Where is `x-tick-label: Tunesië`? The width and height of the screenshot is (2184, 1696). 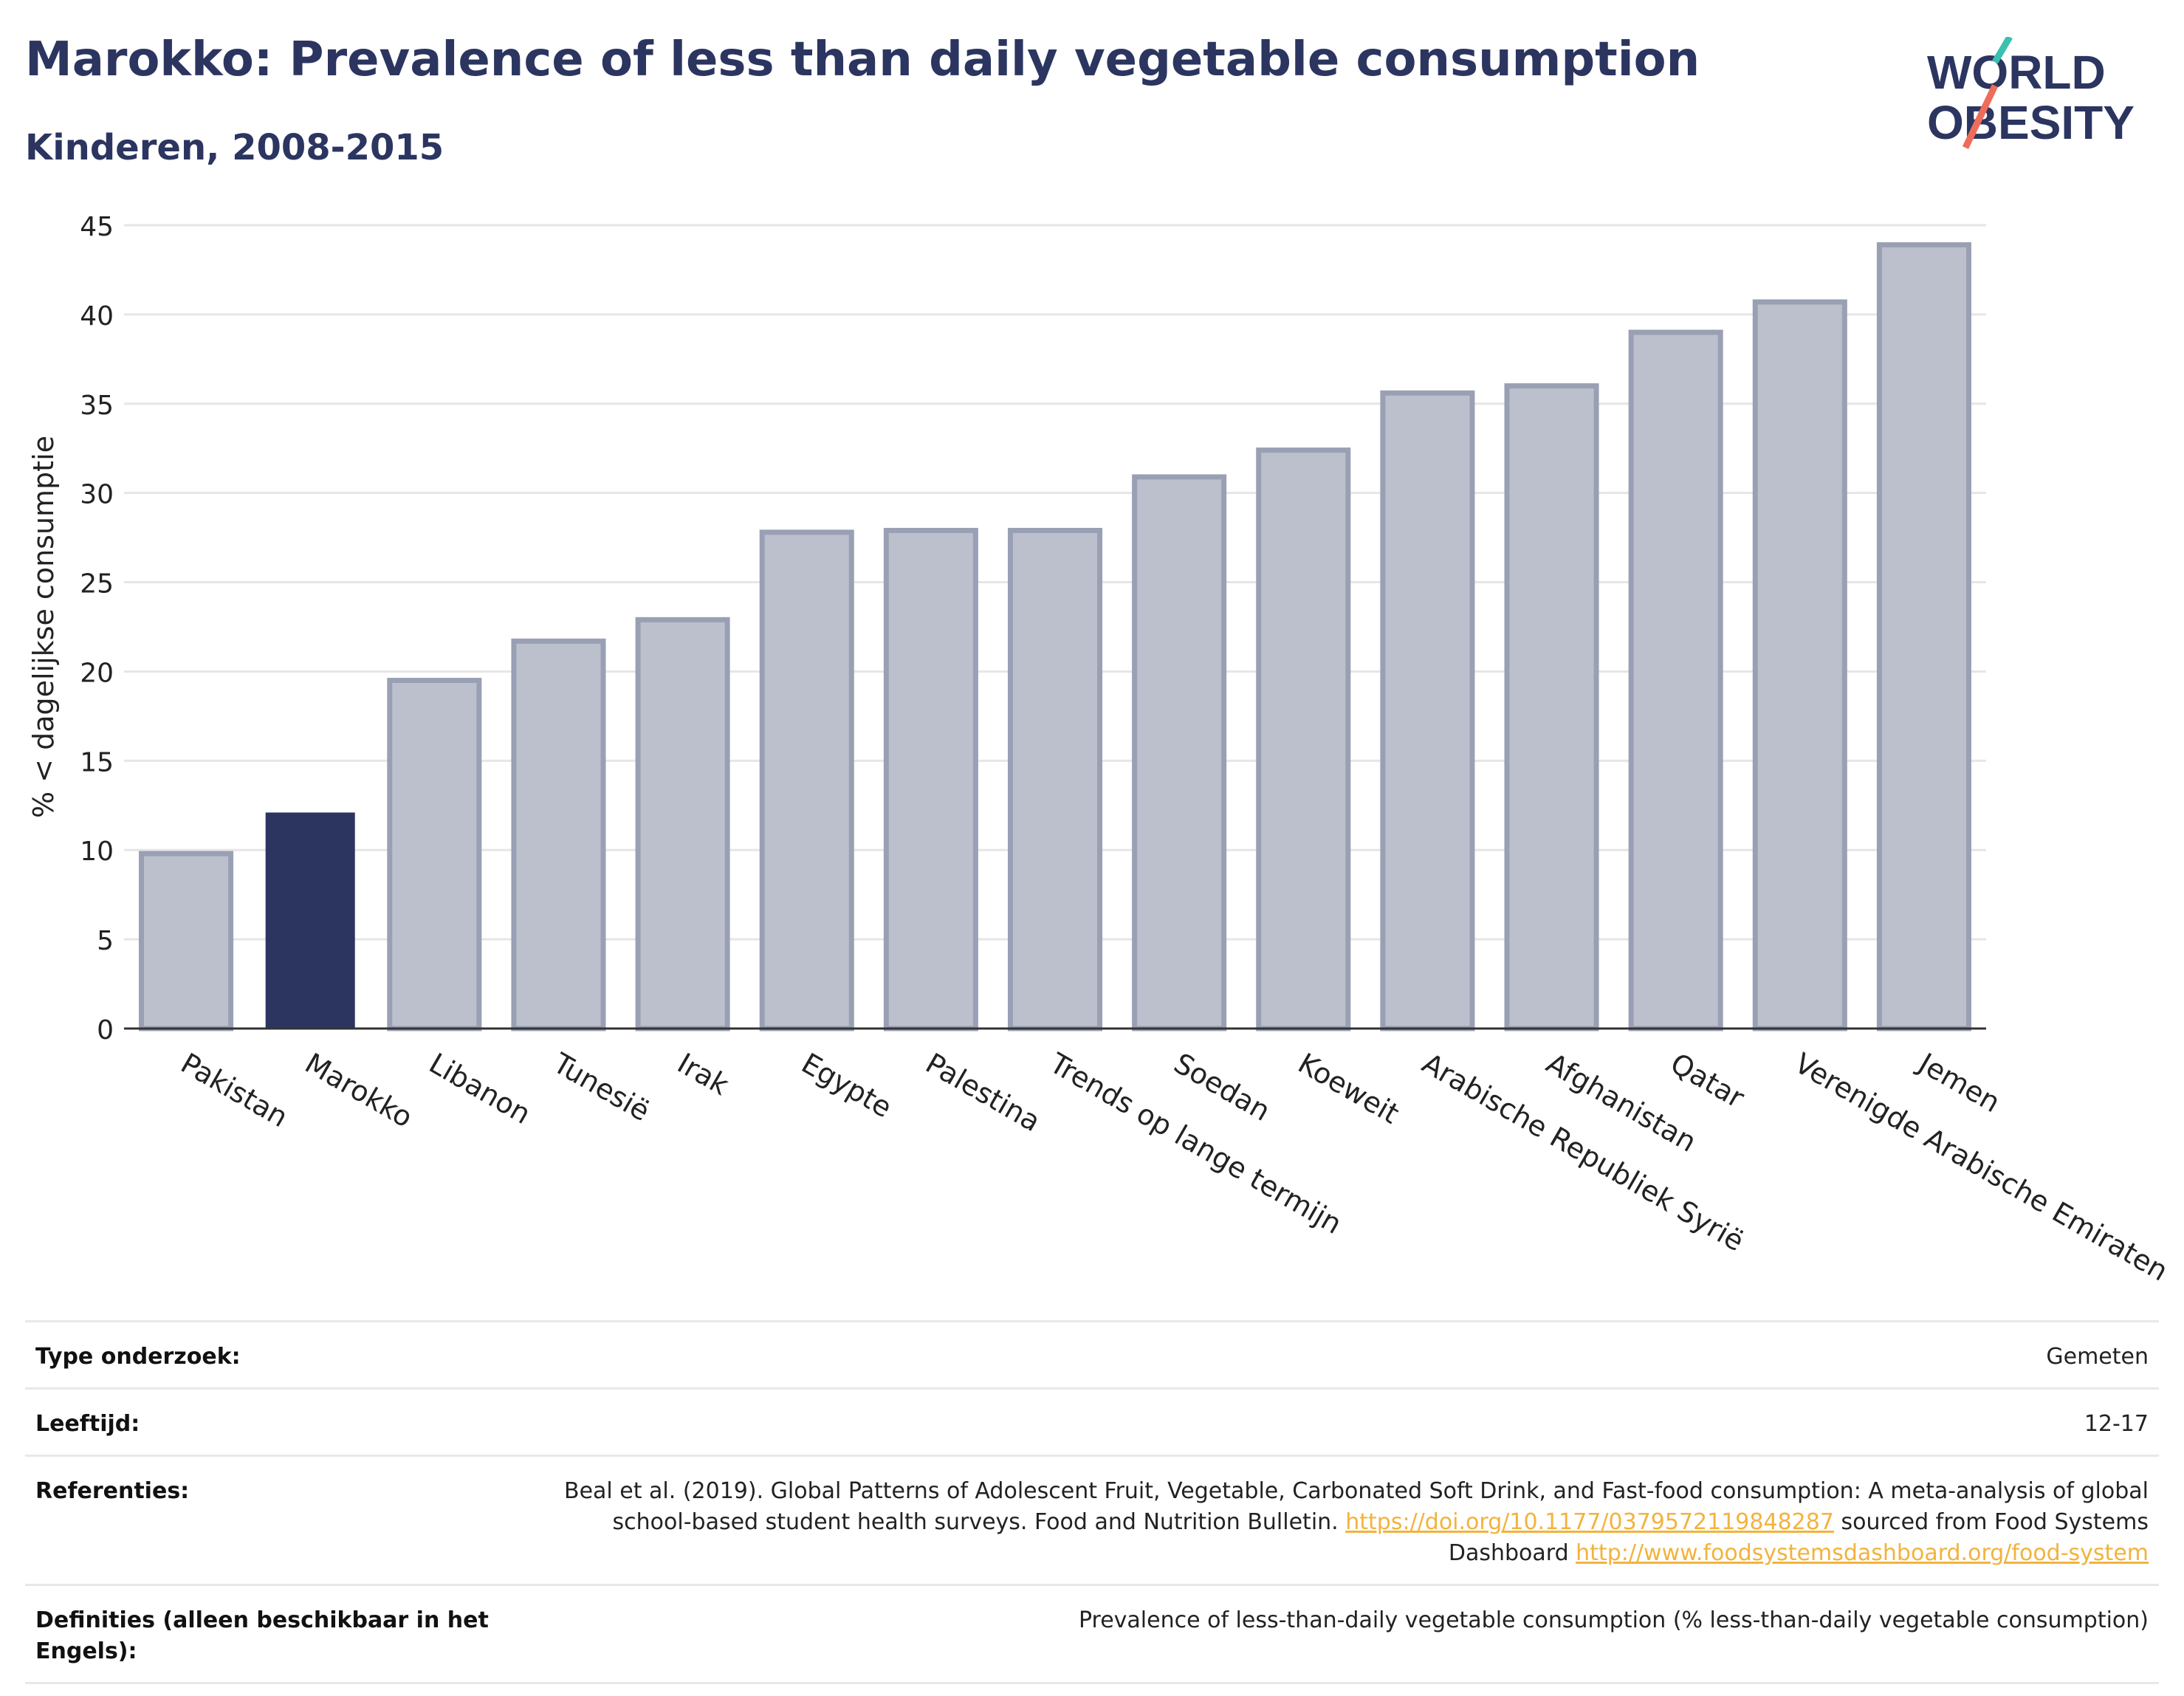
x-tick-label: Tunesië is located at coordinates (601, 1086).